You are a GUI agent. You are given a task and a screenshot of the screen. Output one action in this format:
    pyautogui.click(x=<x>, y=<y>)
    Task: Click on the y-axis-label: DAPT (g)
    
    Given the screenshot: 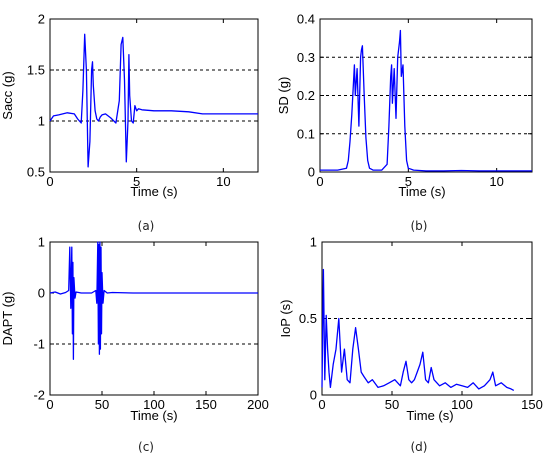 What is the action you would take?
    pyautogui.click(x=7, y=319)
    